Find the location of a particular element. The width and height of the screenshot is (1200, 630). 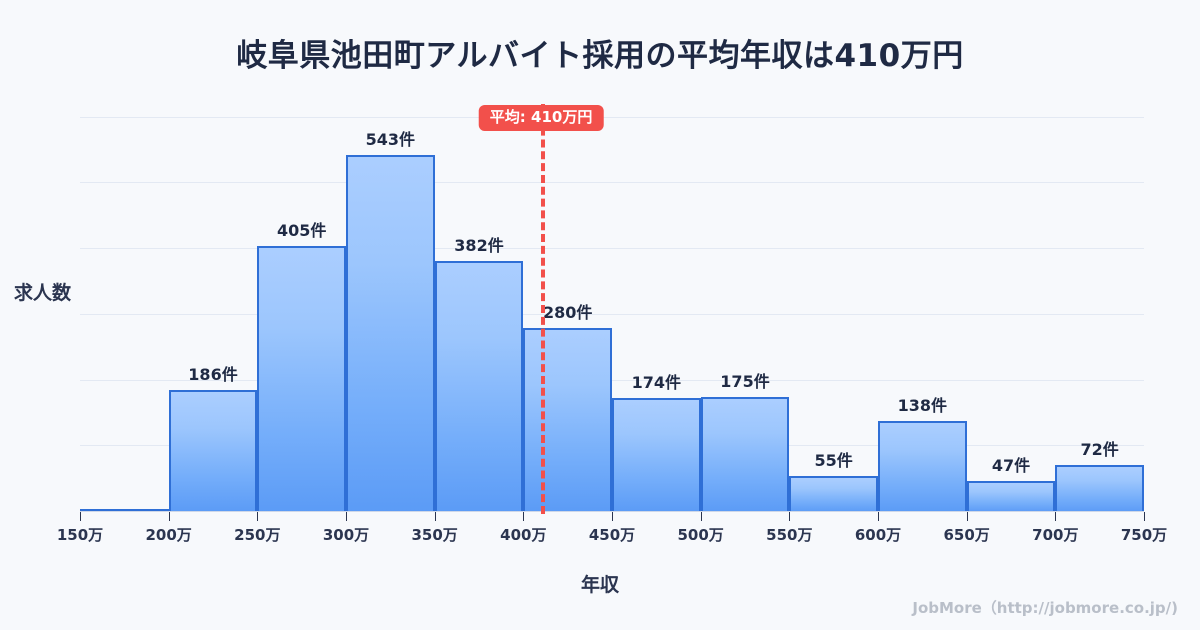

mean-line is located at coordinates (543, 309).